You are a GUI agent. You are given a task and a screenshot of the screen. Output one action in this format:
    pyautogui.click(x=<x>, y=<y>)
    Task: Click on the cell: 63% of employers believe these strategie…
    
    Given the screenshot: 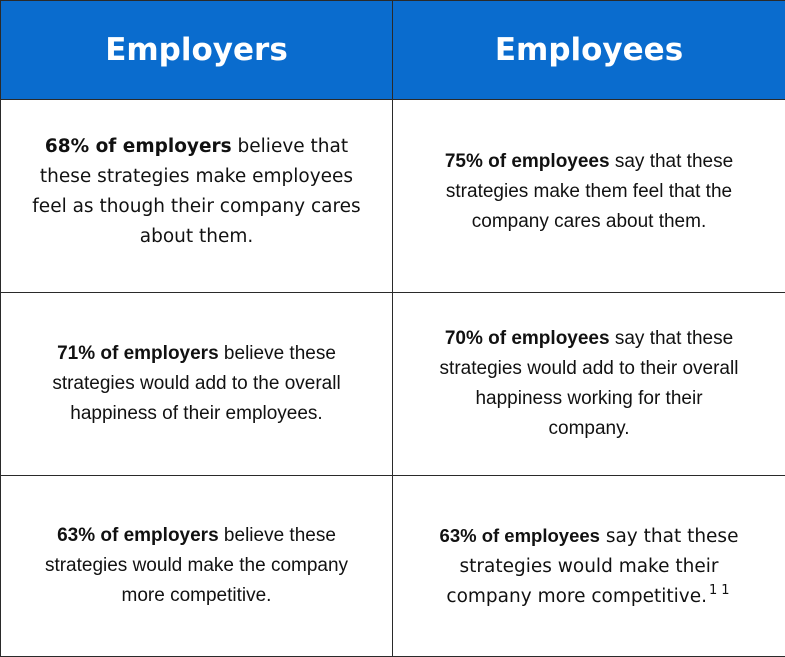 What is the action you would take?
    pyautogui.click(x=197, y=566)
    